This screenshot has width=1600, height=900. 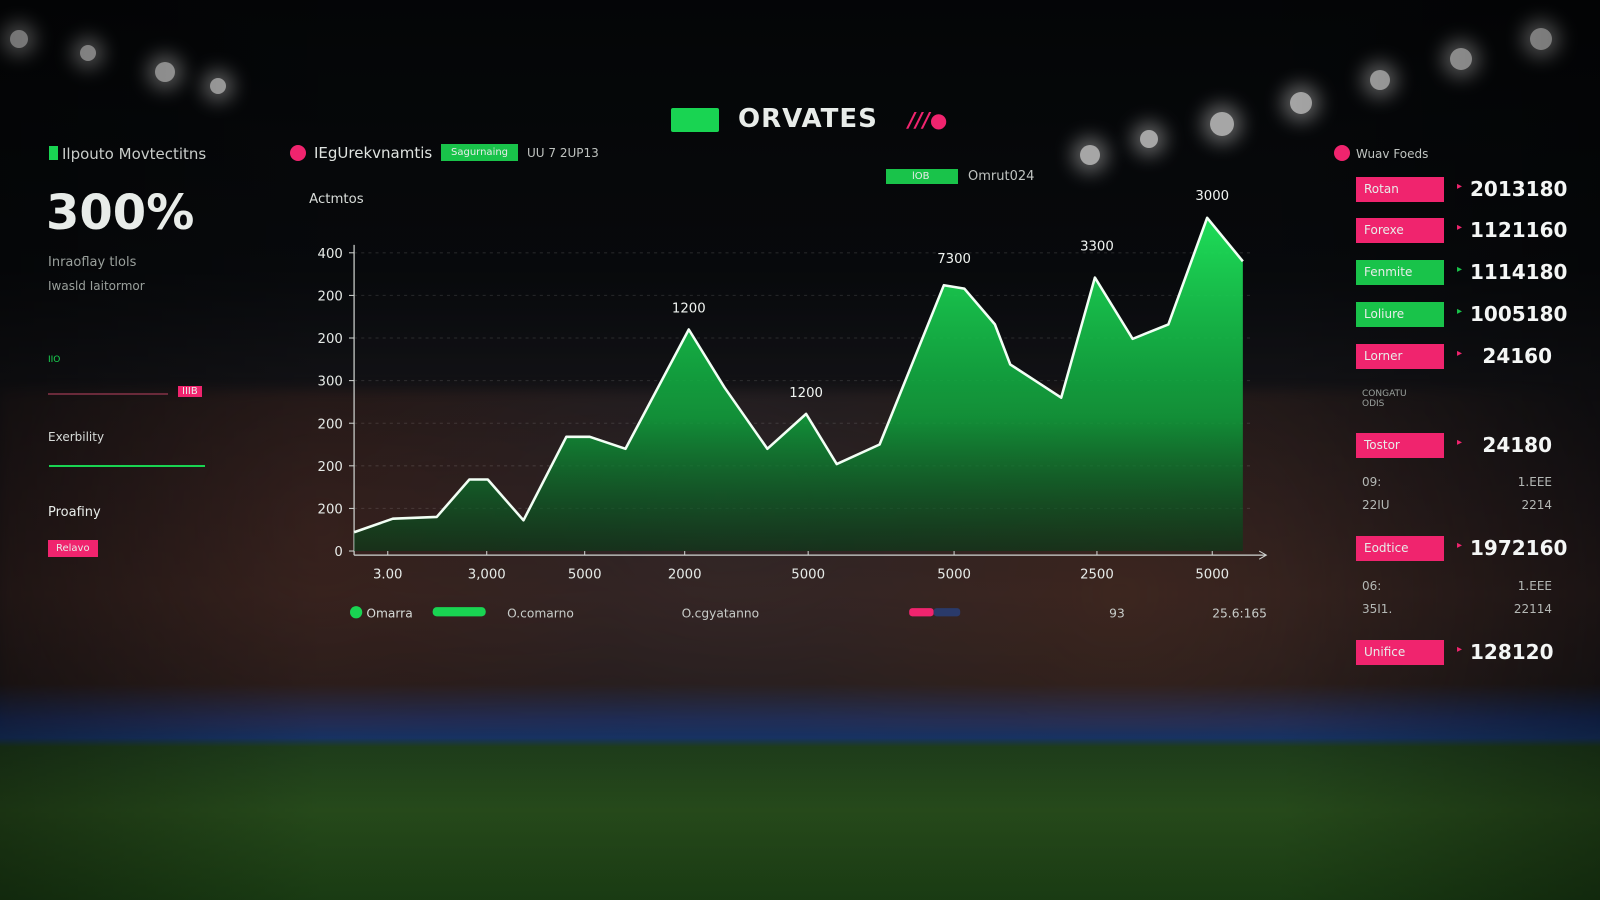 What do you see at coordinates (928, 120) in the screenshot?
I see `logo-mark: ///●` at bounding box center [928, 120].